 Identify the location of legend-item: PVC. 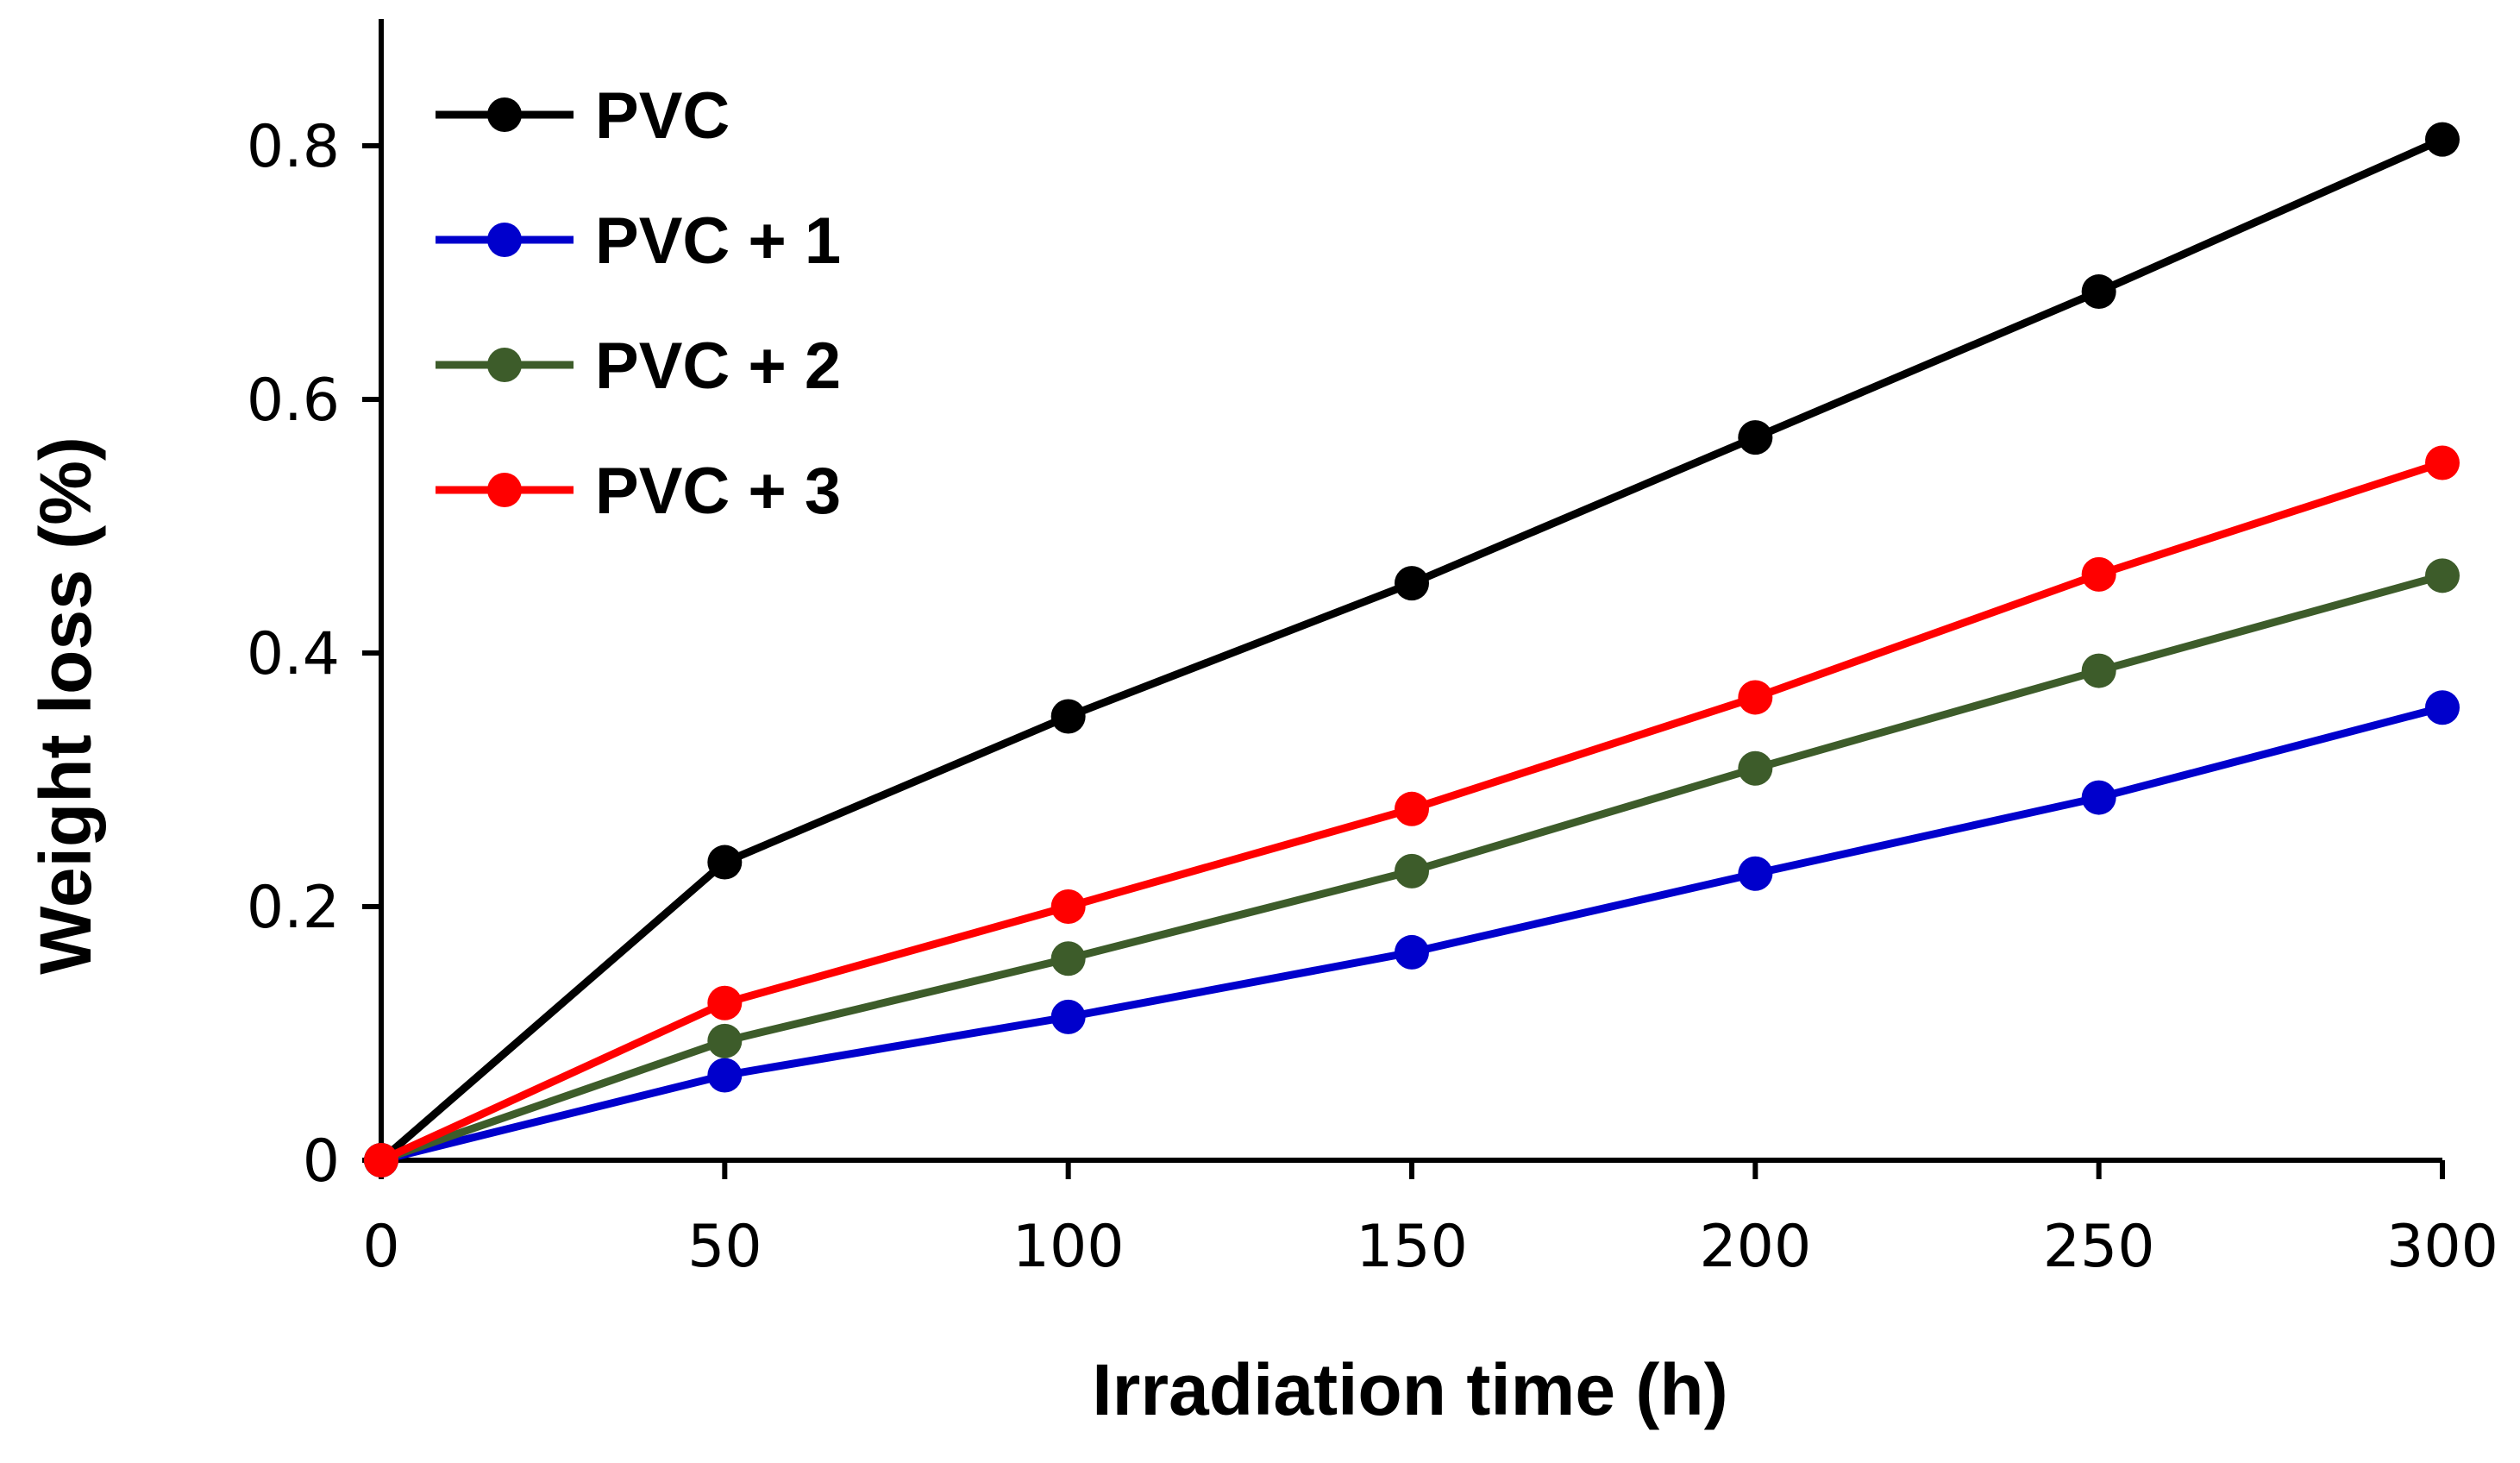
(583, 116).